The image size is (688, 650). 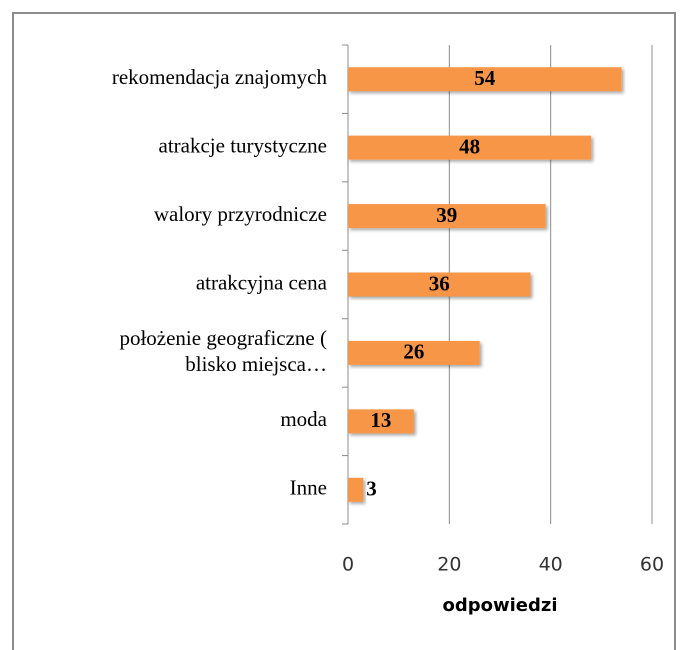 What do you see at coordinates (303, 419) in the screenshot?
I see `y-tick-label: moda` at bounding box center [303, 419].